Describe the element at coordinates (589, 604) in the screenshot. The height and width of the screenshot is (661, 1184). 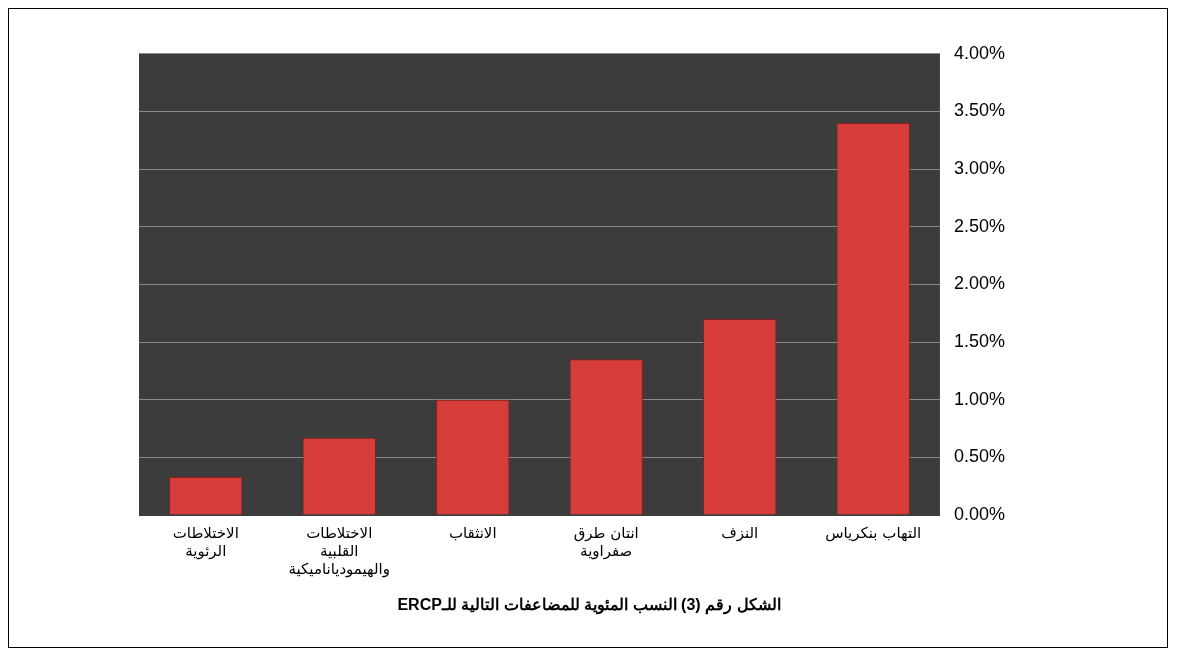
I see `text: الشكل رقم (3) النسب المئوية للمضاعفات التالية للـERCP` at that location.